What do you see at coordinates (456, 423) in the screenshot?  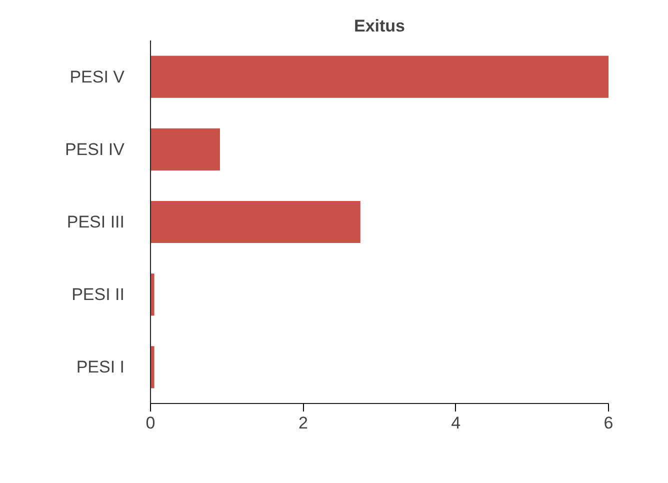 I see `x-tick-label: 4` at bounding box center [456, 423].